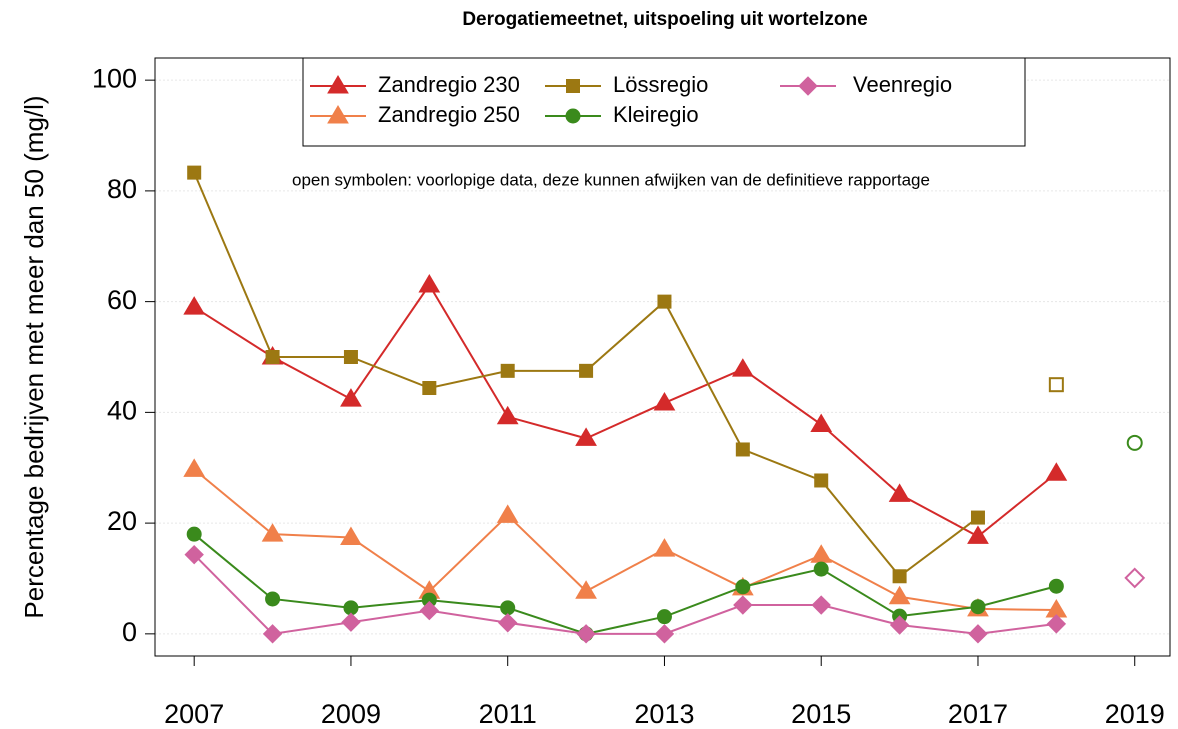 Image resolution: width=1178 pixels, height=729 pixels. Describe the element at coordinates (660, 84) in the screenshot. I see `legend-label: Lössregio` at that location.